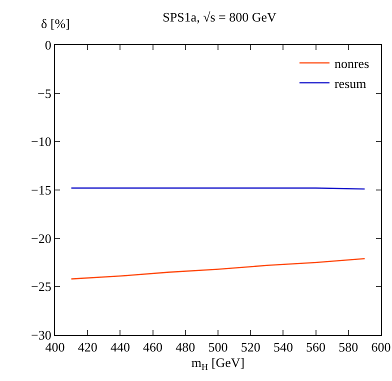 The width and height of the screenshot is (392, 381). Describe the element at coordinates (250, 347) in the screenshot. I see `x-tick-label: 520` at that location.